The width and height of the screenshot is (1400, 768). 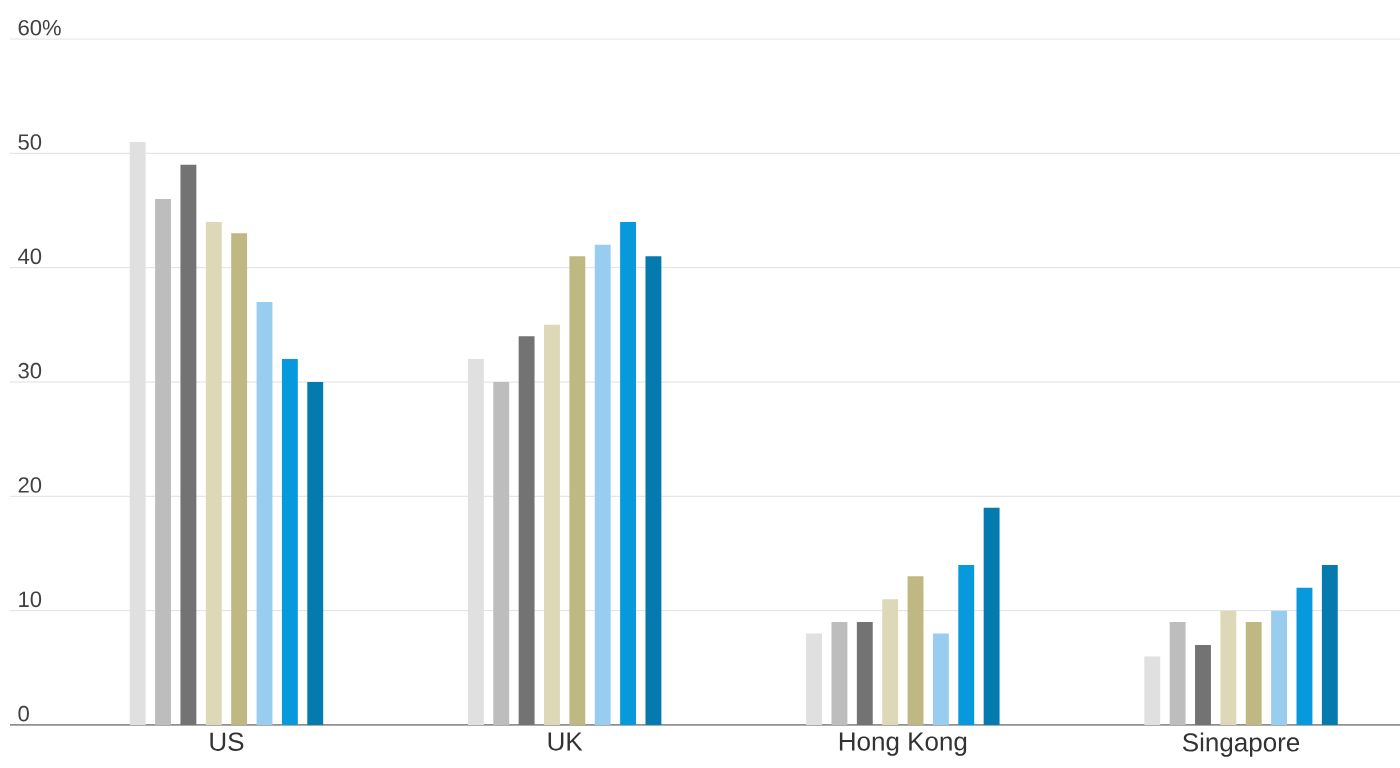 I want to click on x-tick-label: UK, so click(x=565, y=741).